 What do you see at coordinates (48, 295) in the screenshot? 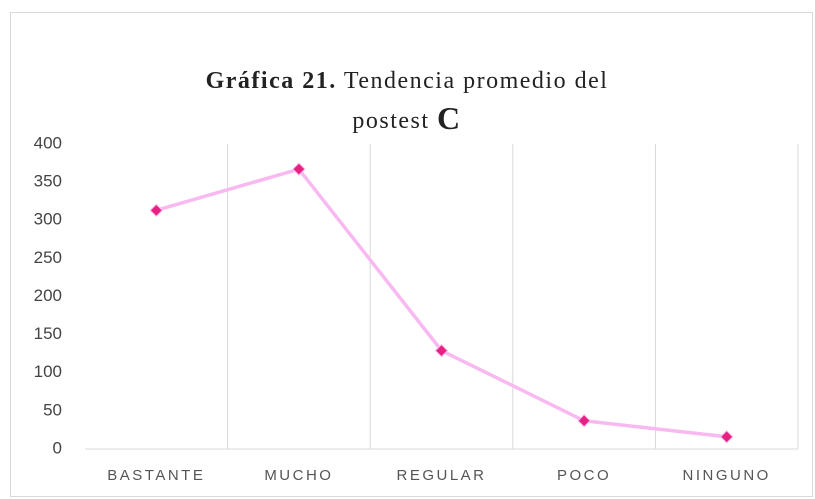
I see `y-tick-label: 200` at bounding box center [48, 295].